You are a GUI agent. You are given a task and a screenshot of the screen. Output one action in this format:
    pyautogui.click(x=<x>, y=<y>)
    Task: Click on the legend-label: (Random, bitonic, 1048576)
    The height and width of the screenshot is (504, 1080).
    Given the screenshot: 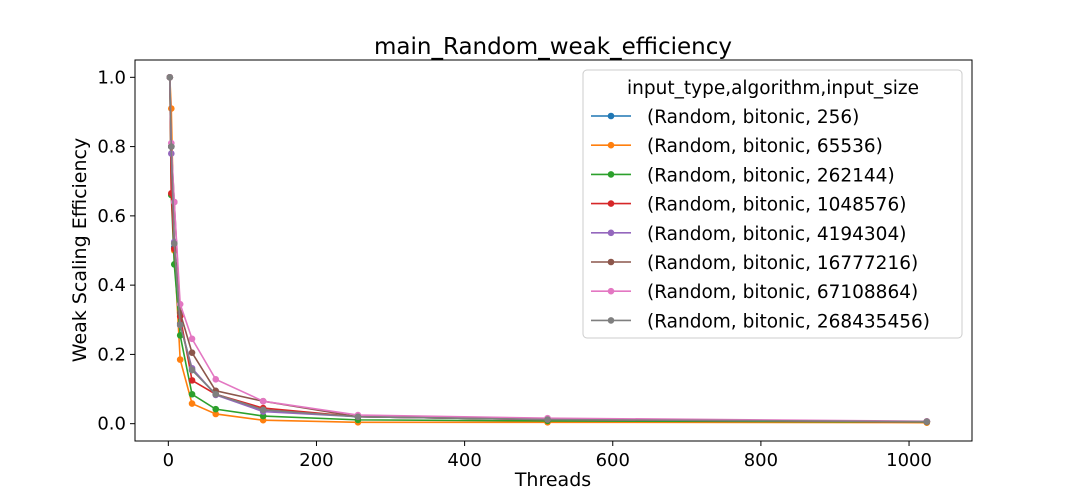 What is the action you would take?
    pyautogui.click(x=776, y=205)
    